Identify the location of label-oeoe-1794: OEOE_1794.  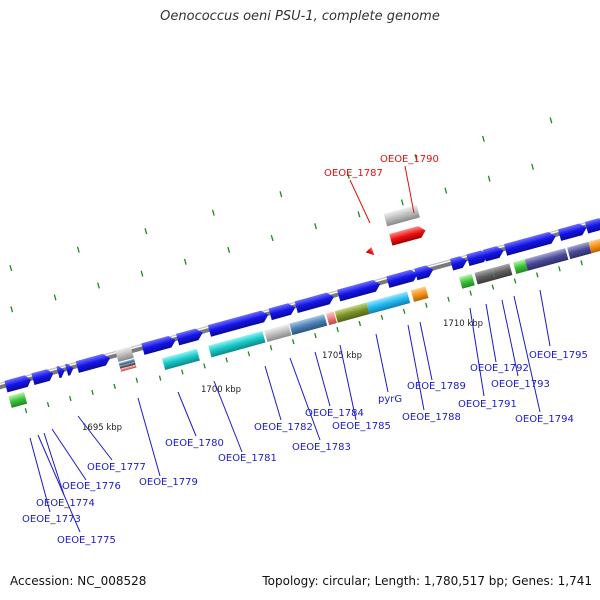
(544, 419).